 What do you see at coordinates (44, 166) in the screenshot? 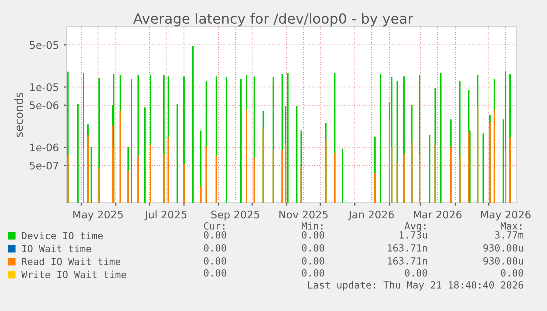
I see `y-tick-label: 5e-07` at bounding box center [44, 166].